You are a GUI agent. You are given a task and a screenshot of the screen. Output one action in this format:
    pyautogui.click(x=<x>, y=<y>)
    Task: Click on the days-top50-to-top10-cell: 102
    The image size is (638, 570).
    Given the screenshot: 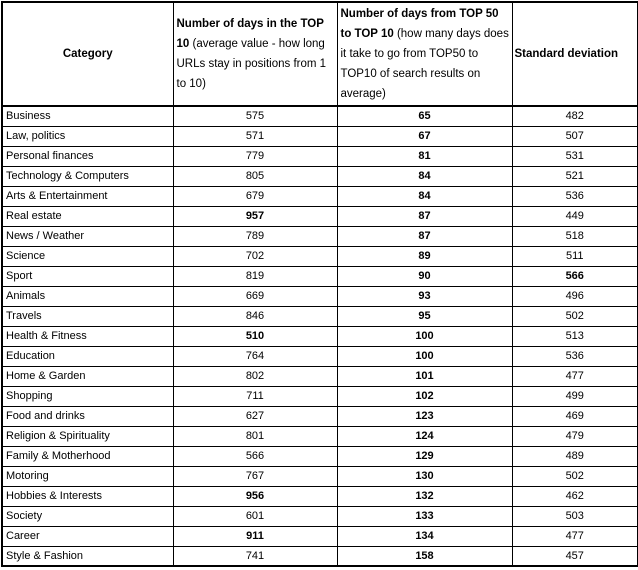 What is the action you would take?
    pyautogui.click(x=424, y=396)
    